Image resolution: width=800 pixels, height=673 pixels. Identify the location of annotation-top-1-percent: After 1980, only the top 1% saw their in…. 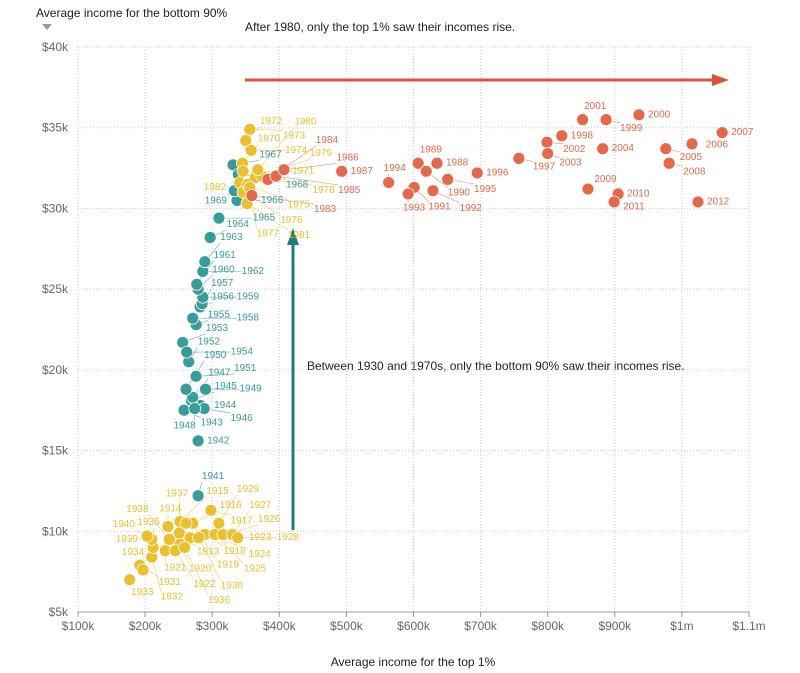
(380, 27).